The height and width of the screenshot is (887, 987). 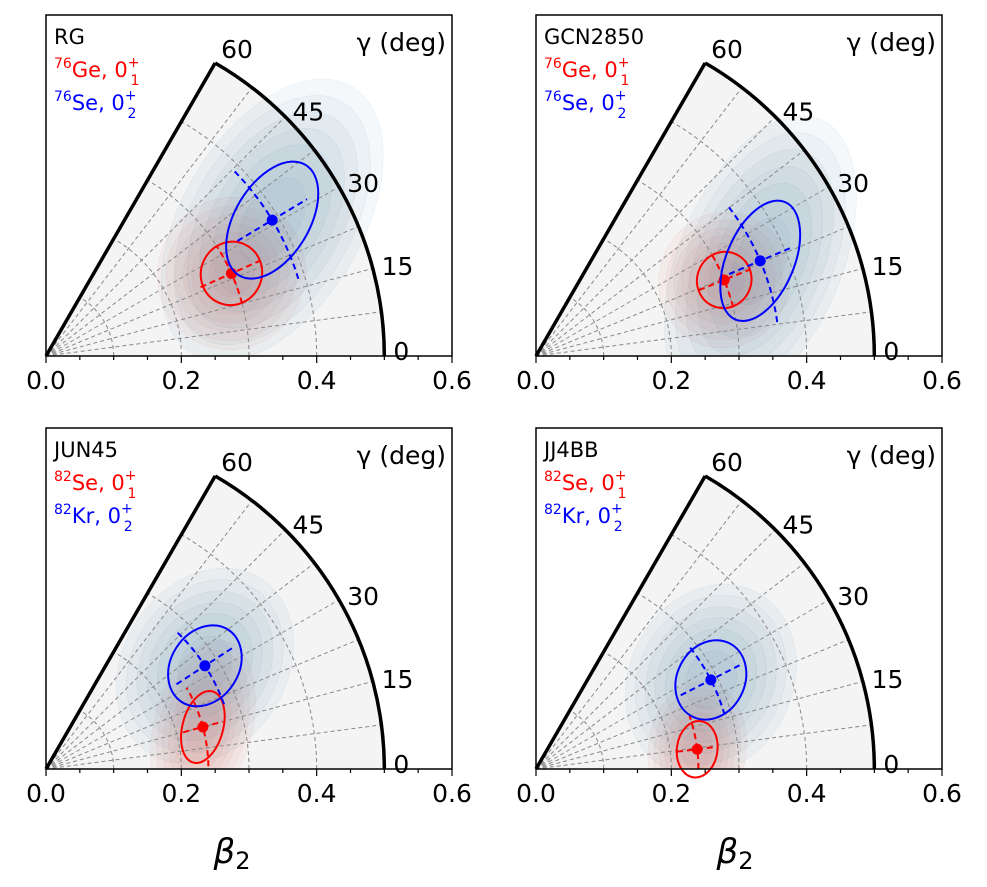 What do you see at coordinates (570, 450) in the screenshot?
I see `model-label: JJ4BB` at bounding box center [570, 450].